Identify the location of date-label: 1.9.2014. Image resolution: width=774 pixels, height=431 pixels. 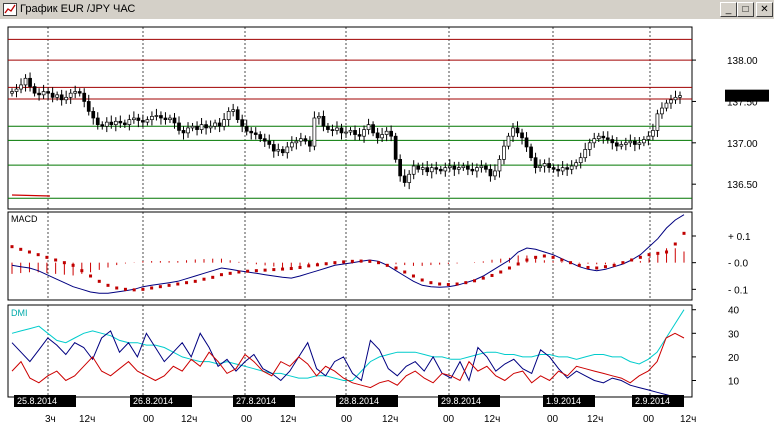
(563, 401).